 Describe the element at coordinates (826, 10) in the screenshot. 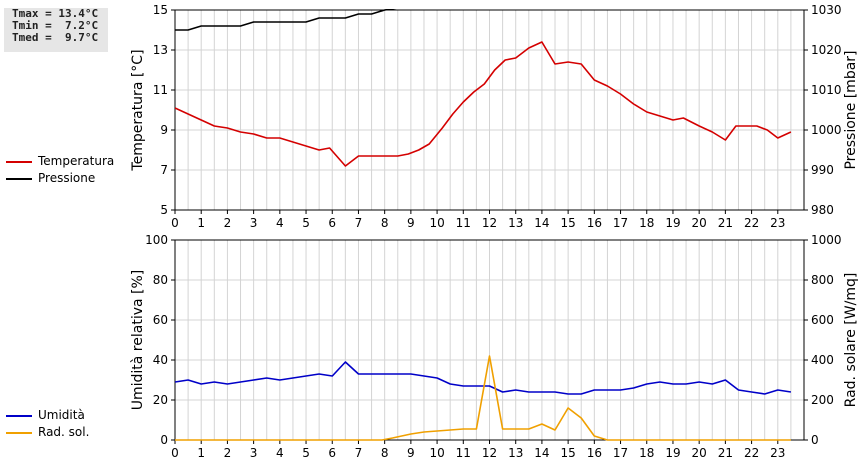

I see `y-right-tick-label: 1030` at that location.